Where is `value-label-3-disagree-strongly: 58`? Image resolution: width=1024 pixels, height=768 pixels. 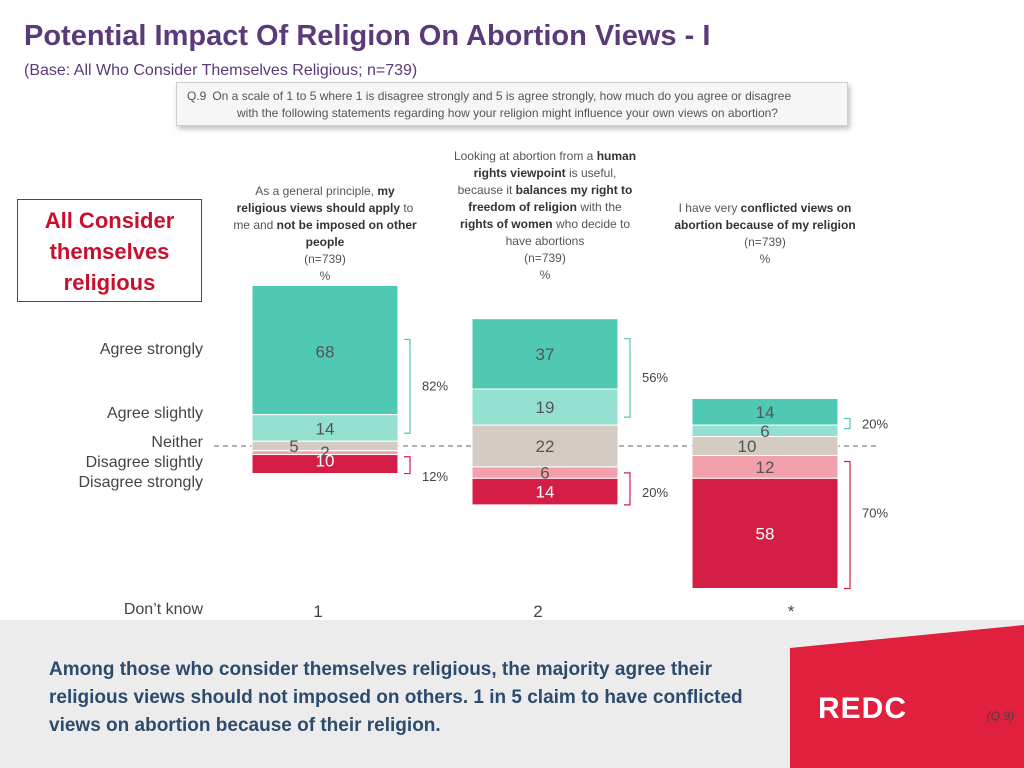
value-label-3-disagree-strongly: 58 is located at coordinates (765, 533).